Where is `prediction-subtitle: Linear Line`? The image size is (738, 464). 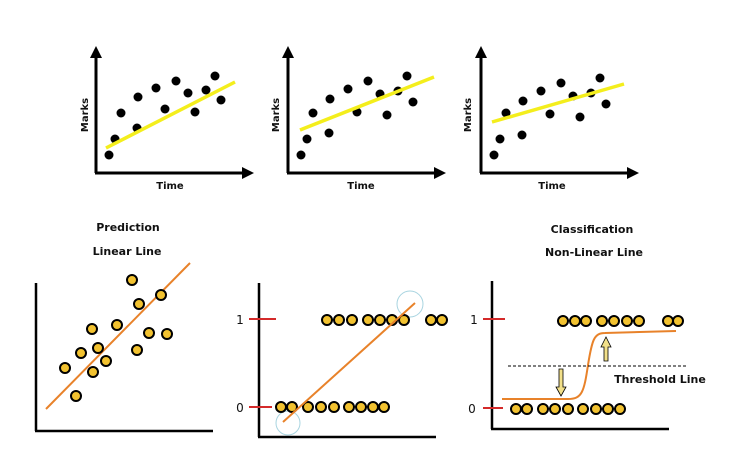 prediction-subtitle: Linear Line is located at coordinates (127, 251).